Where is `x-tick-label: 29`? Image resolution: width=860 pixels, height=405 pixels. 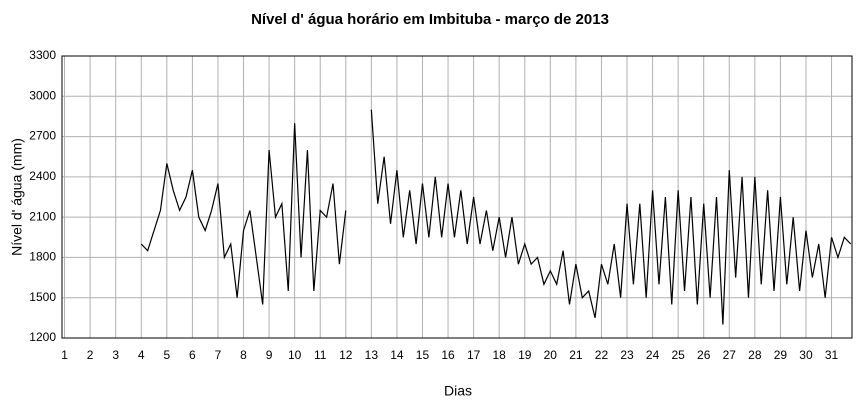
x-tick-label: 29 is located at coordinates (781, 355).